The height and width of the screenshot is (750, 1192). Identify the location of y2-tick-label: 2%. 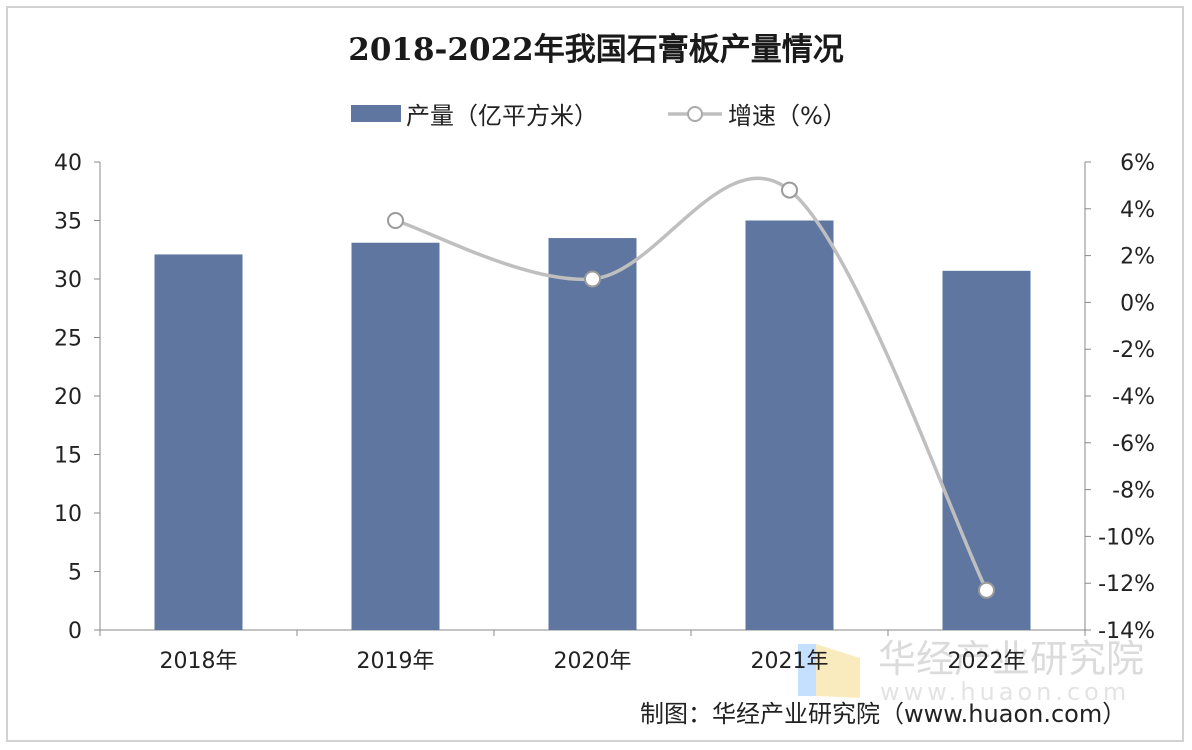
(1137, 257).